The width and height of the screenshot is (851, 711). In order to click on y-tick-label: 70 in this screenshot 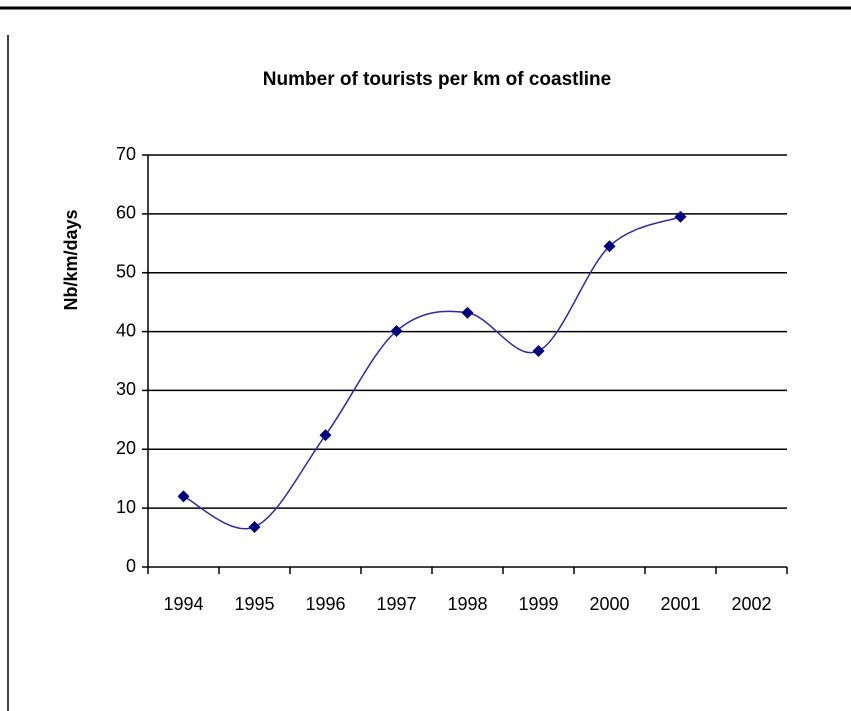, I will do `click(126, 154)`.